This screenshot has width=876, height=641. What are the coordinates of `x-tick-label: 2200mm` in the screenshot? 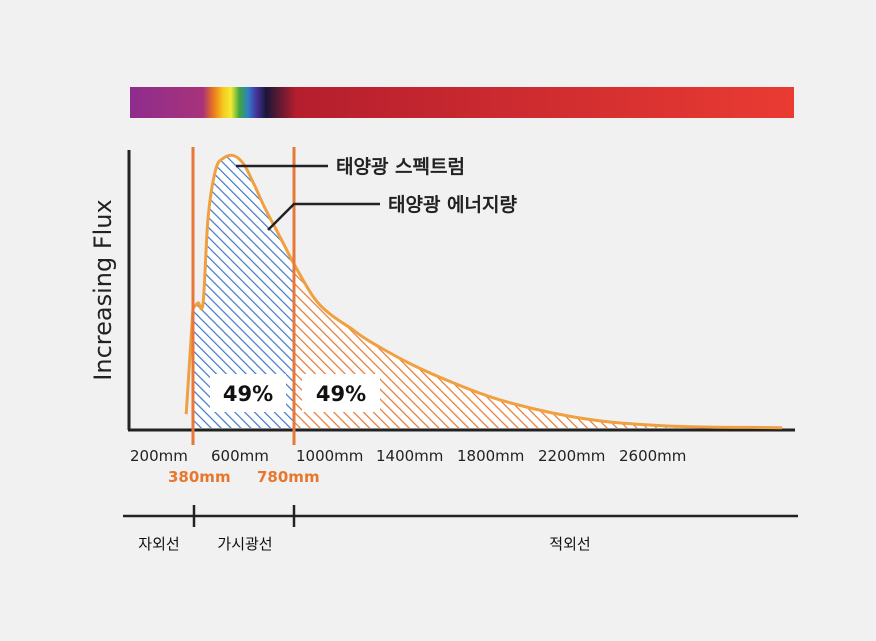 It's located at (571, 456).